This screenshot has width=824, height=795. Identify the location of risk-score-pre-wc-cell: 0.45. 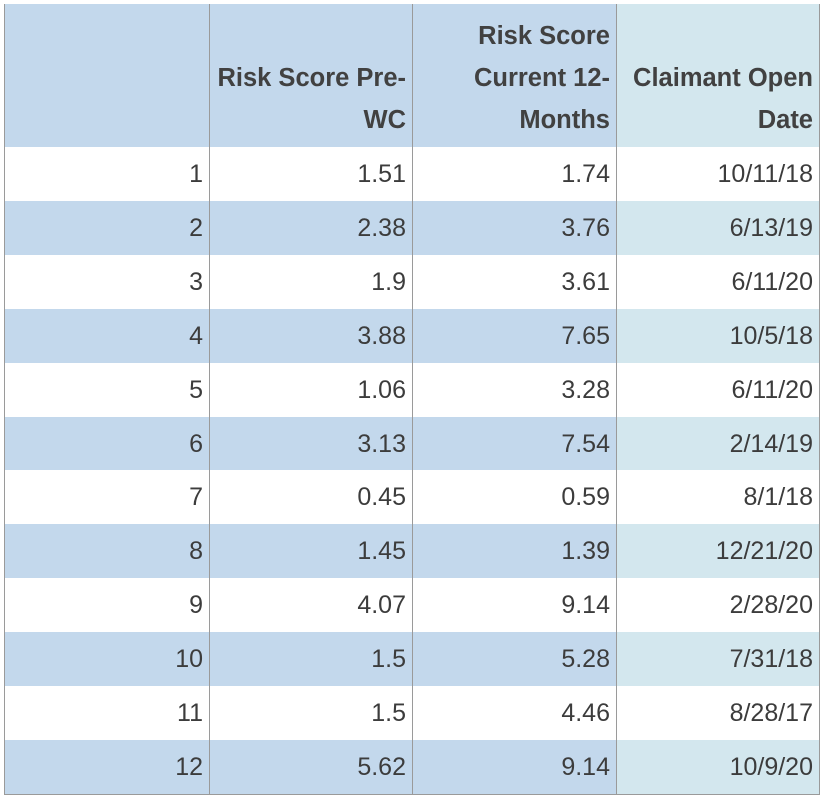
(311, 497).